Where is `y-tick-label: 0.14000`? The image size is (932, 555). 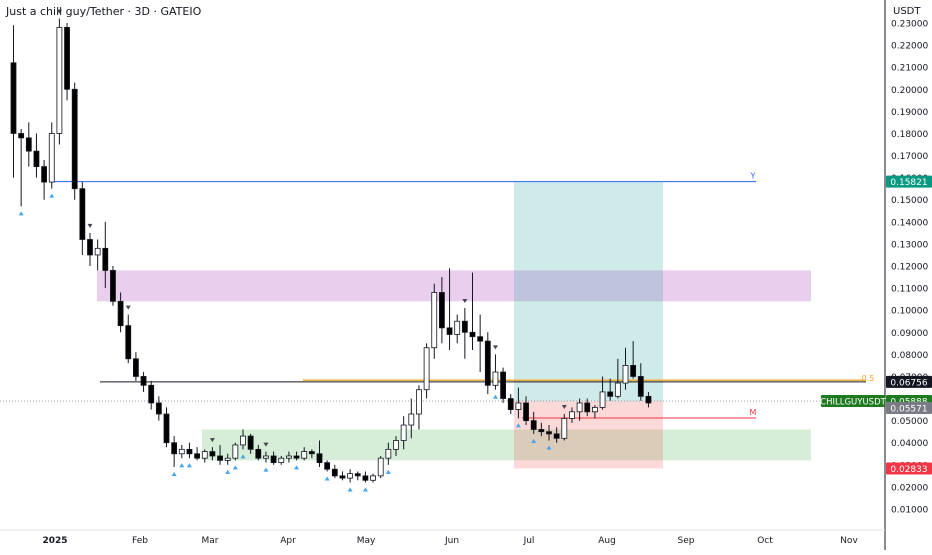
y-tick-label: 0.14000 is located at coordinates (909, 223).